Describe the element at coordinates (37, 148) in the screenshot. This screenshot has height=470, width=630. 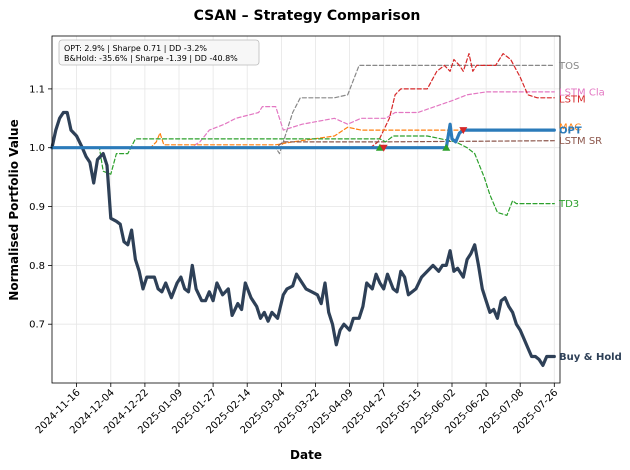
I see `y-tick-label: 1.0` at that location.